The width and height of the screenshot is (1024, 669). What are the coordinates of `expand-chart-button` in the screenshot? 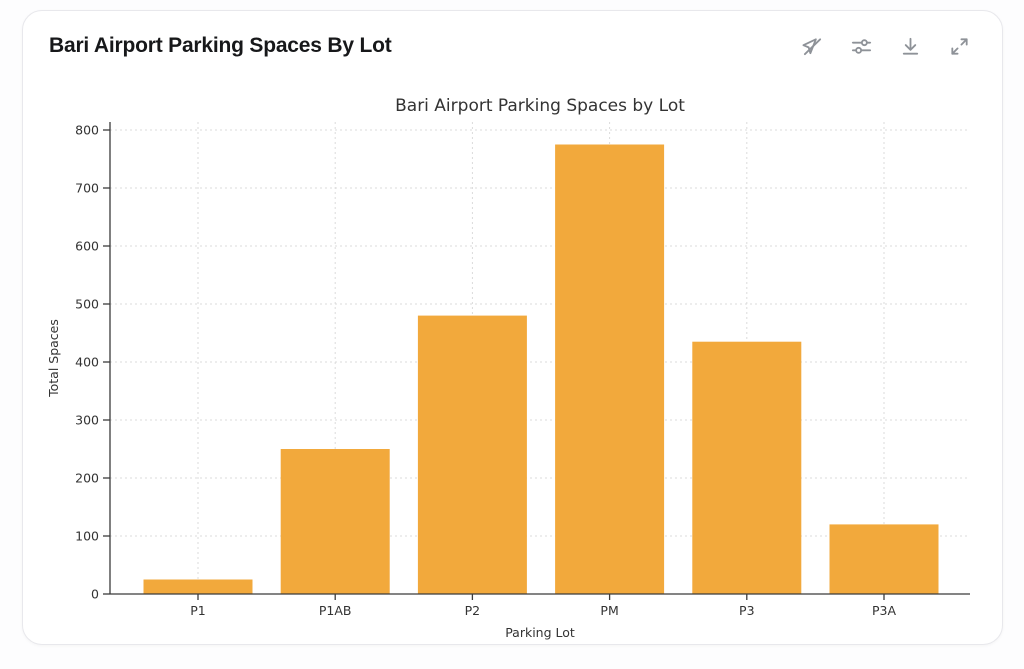 It's located at (959, 46).